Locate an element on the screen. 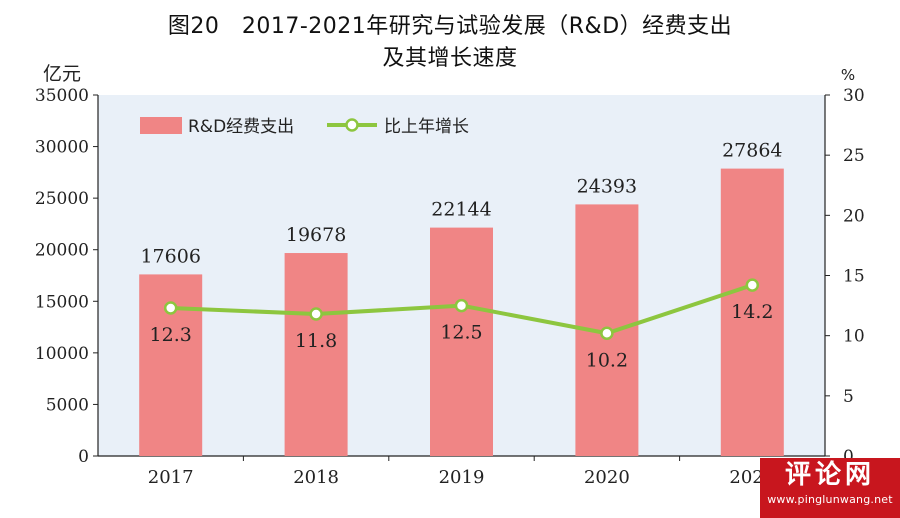  growth-value-label: 12.3 is located at coordinates (171, 335).